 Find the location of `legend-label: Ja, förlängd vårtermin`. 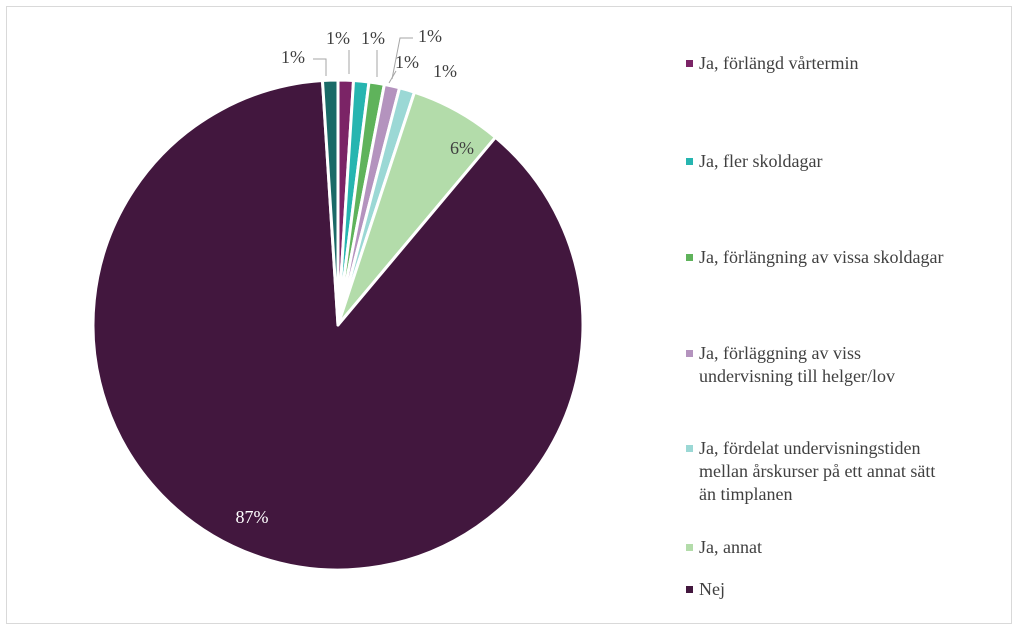

legend-label: Ja, förlängd vårtermin is located at coordinates (779, 63).